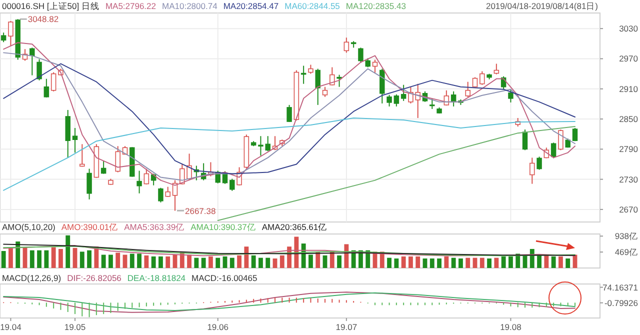 The width and height of the screenshot is (640, 335). What do you see at coordinates (511, 327) in the screenshot?
I see `x-tick-label: 19.08` at bounding box center [511, 327].